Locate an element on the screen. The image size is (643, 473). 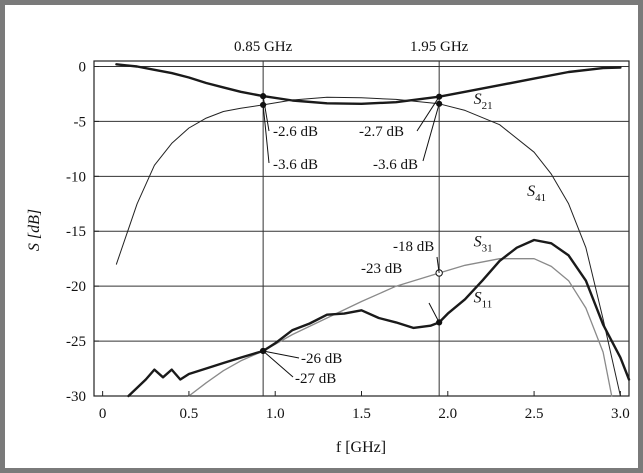
y-tick-label: -10 is located at coordinates (76, 177).